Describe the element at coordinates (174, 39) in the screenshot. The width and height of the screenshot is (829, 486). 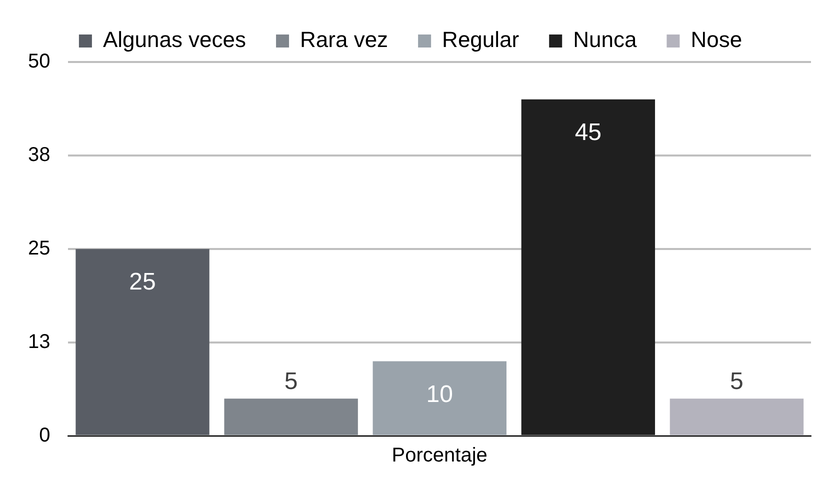
I see `legend-label: Algunas veces` at that location.